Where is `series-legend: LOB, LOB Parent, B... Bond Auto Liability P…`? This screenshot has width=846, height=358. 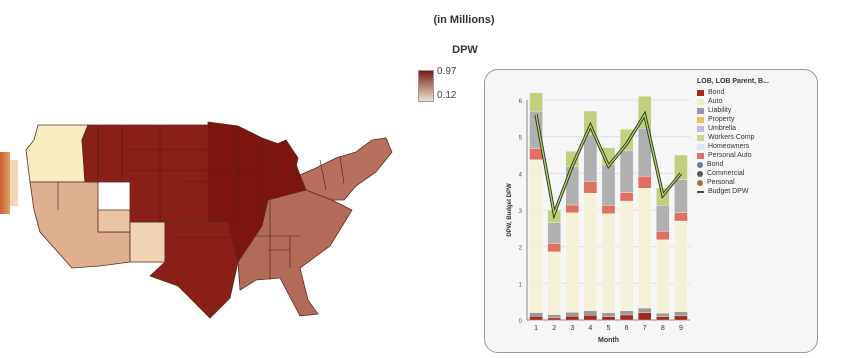
series-legend: LOB, LOB Parent, B... Bond Auto Liability P… is located at coordinates (756, 137).